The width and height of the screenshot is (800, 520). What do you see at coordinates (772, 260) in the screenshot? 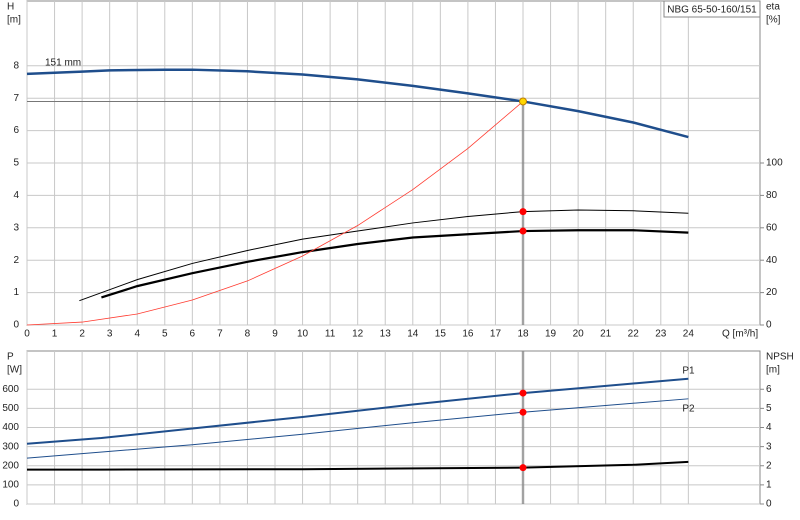
I see `y2-tick-label: 40` at bounding box center [772, 260].